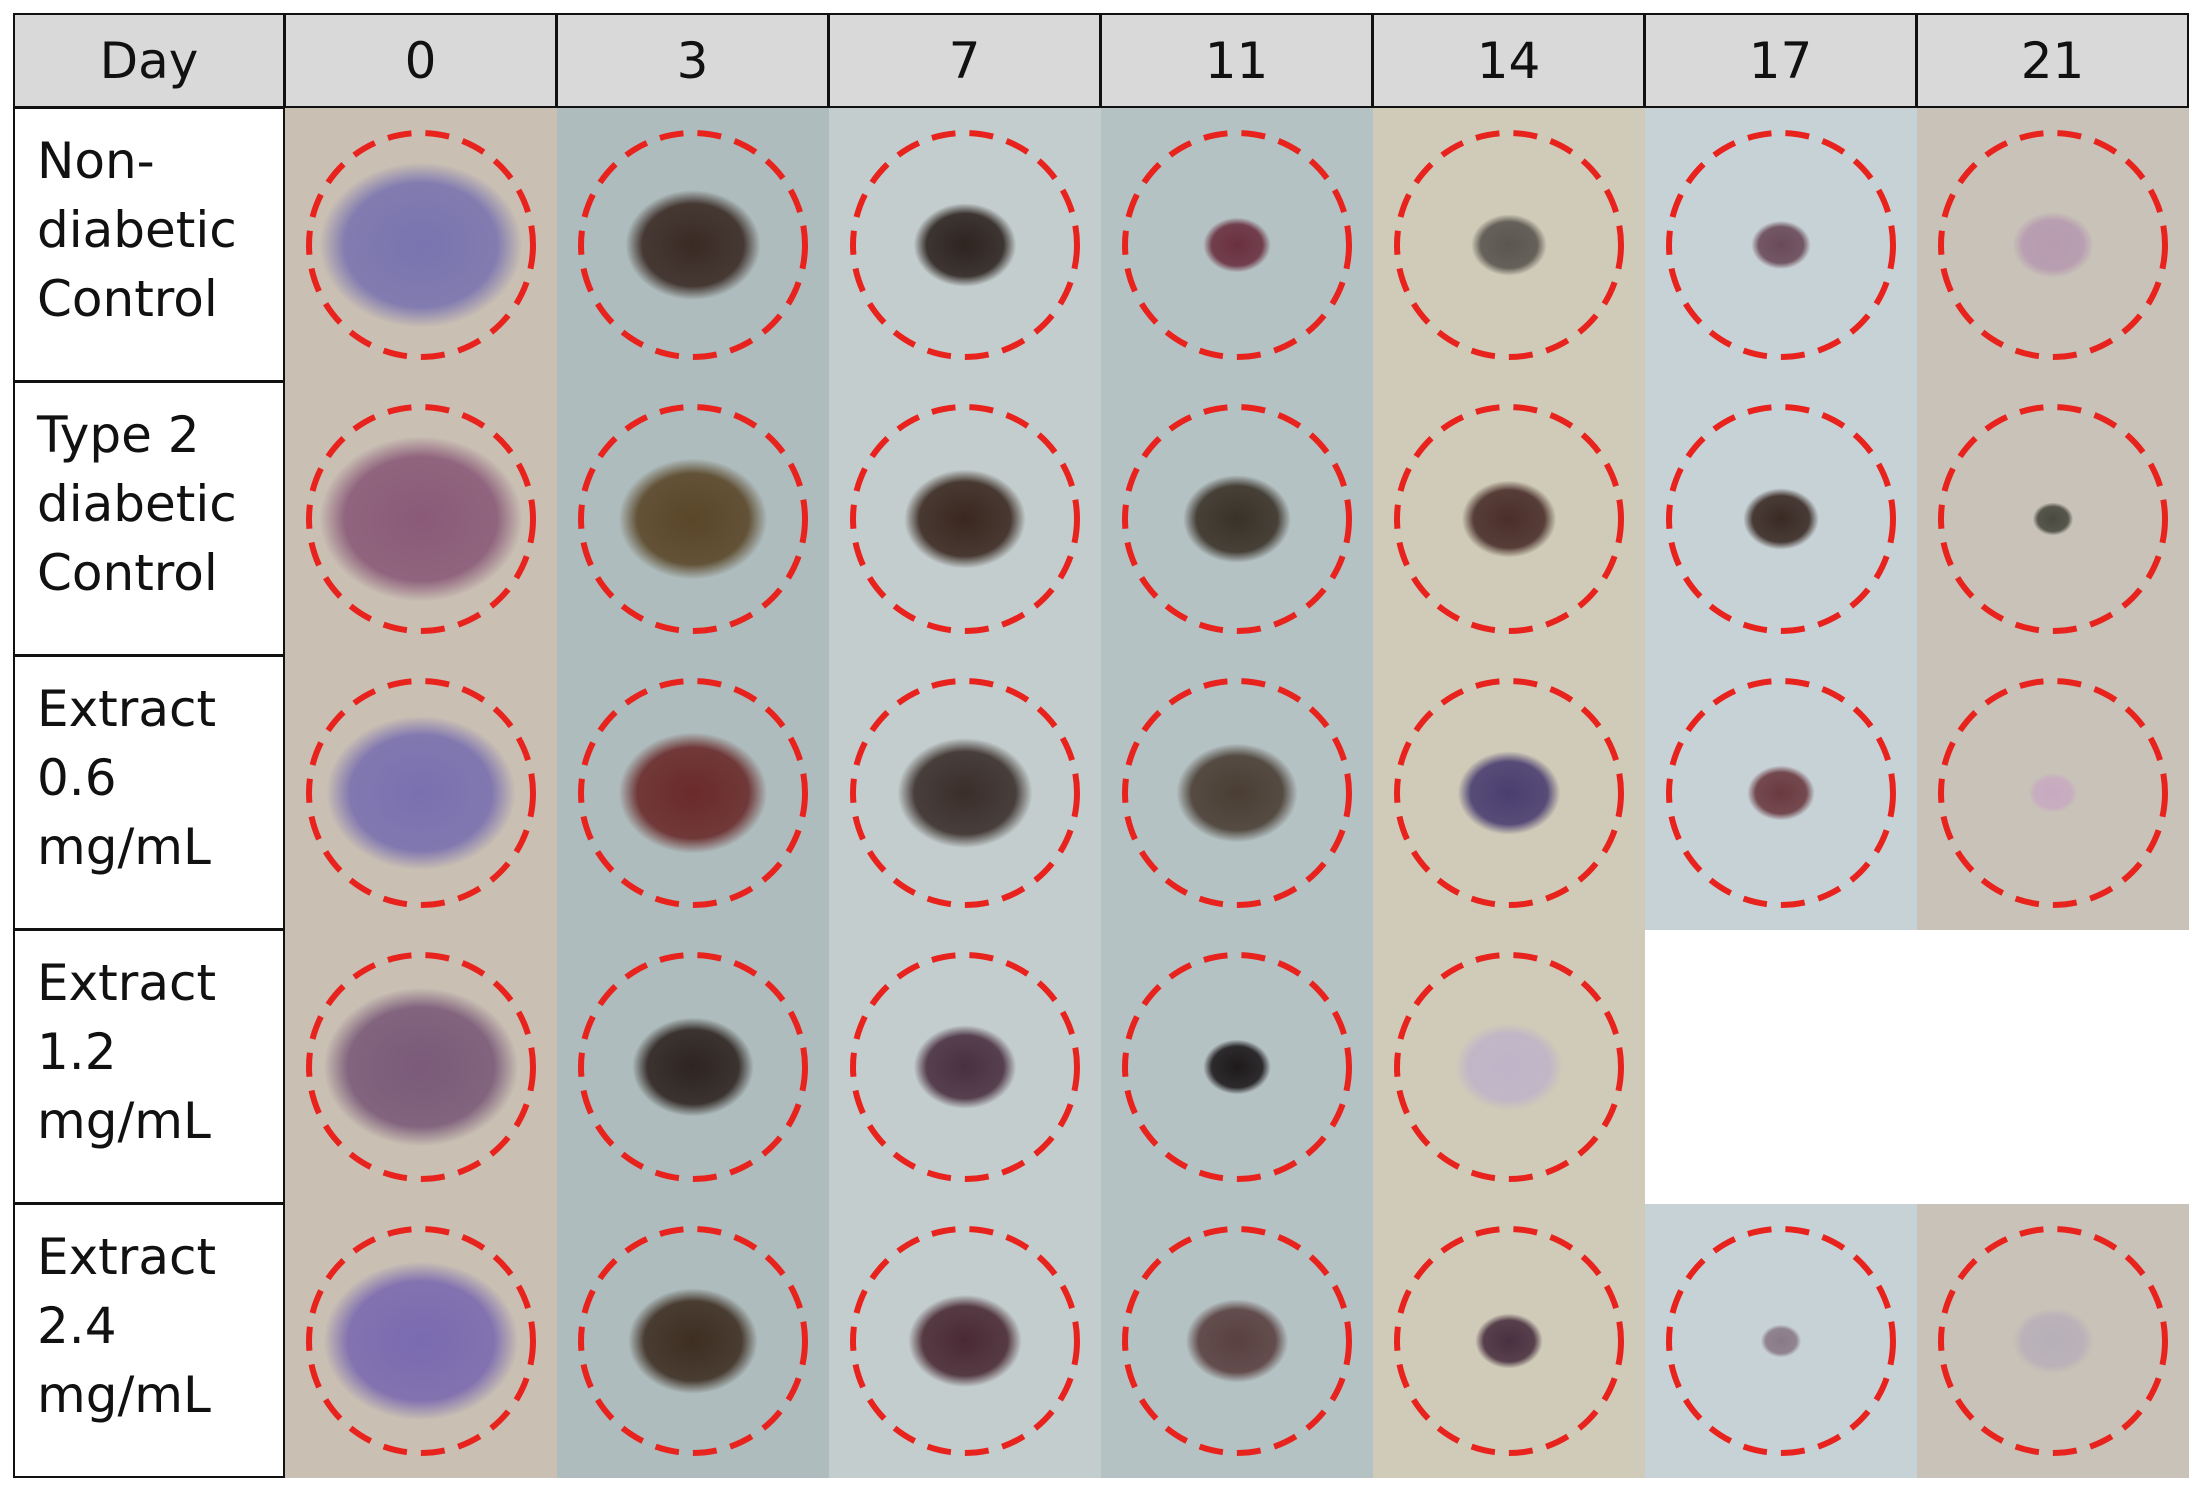 Image resolution: width=2203 pixels, height=1501 pixels. What do you see at coordinates (77, 778) in the screenshot?
I see `row-label-line: 0.6` at bounding box center [77, 778].